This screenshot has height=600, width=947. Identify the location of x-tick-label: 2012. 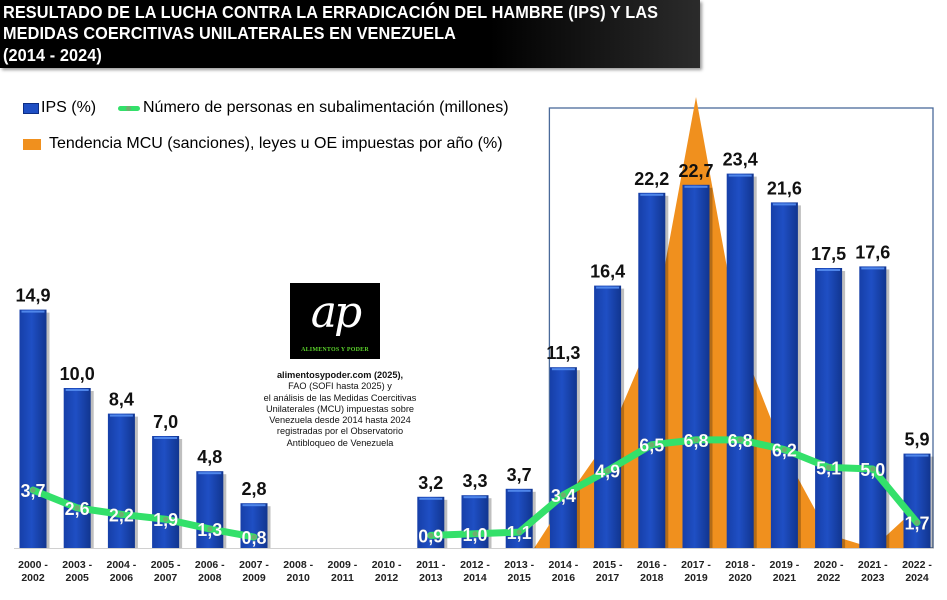
(387, 578).